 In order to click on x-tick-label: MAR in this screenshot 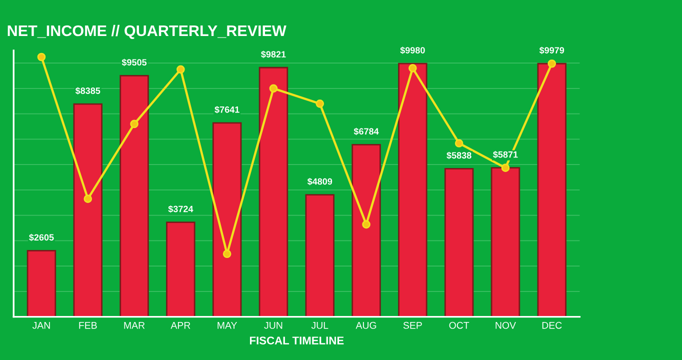, I will do `click(134, 325)`.